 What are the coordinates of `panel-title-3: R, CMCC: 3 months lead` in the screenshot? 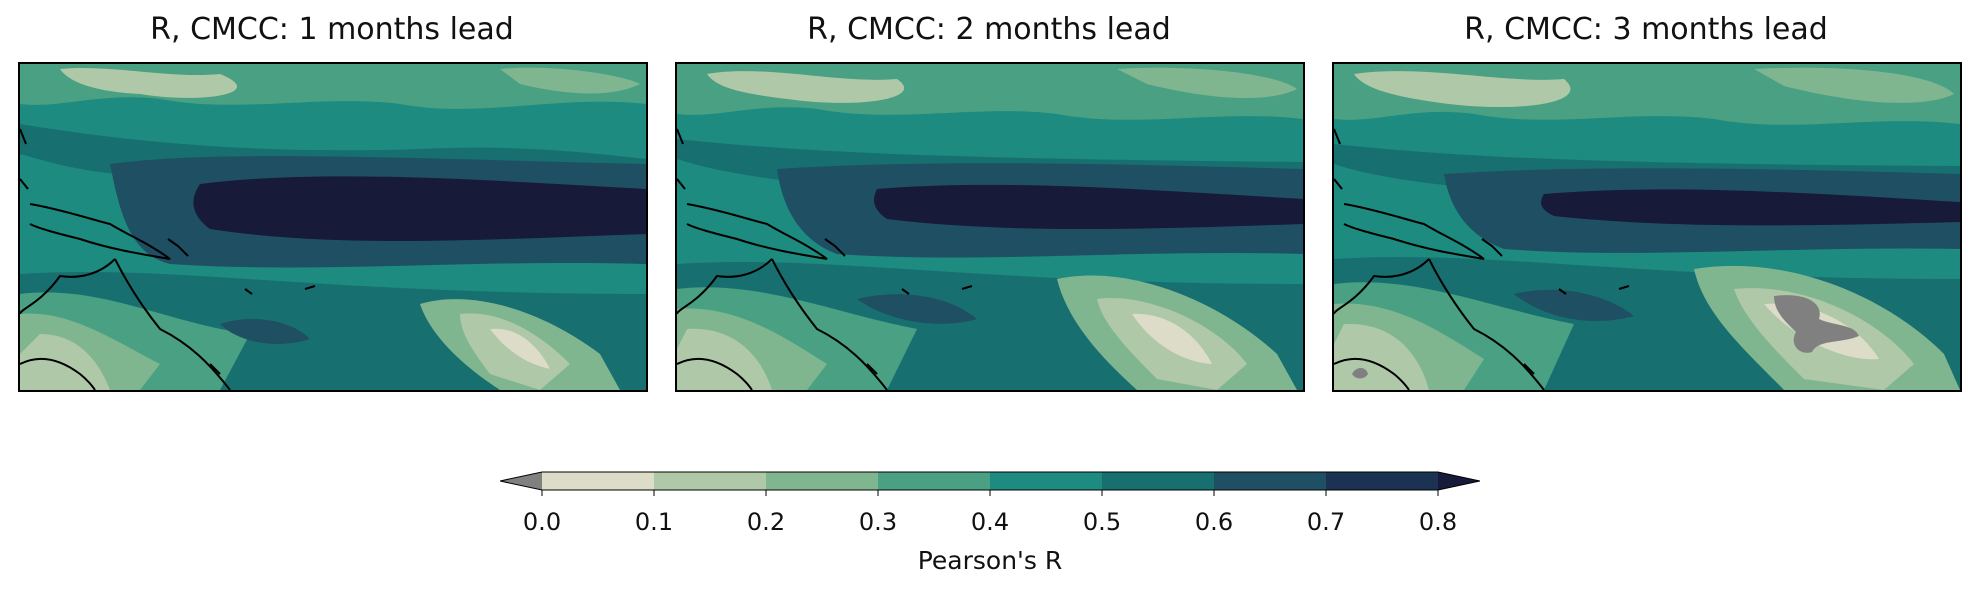 It's located at (1646, 29).